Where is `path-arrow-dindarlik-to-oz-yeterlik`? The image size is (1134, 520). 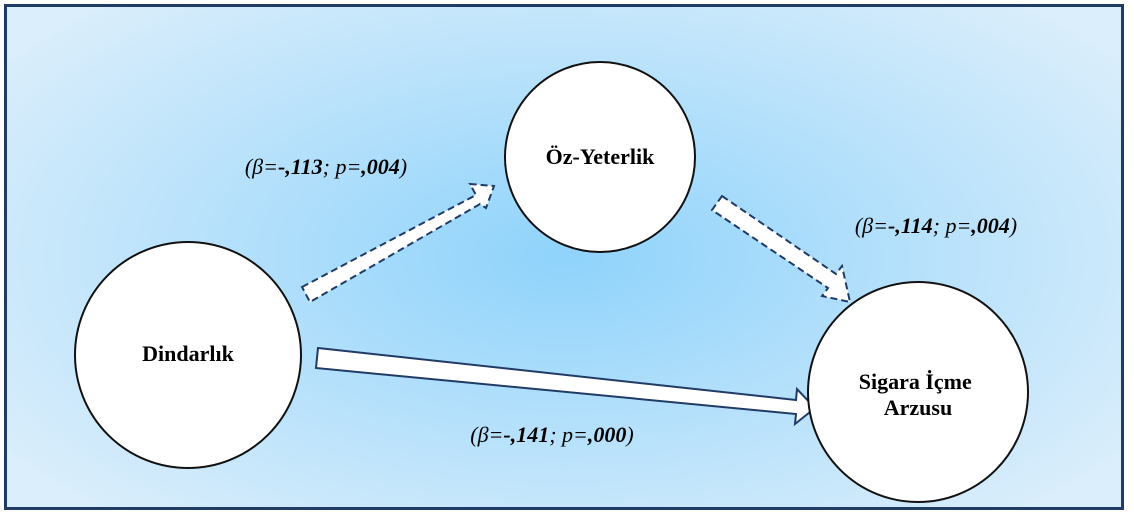
path-arrow-dindarlik-to-oz-yeterlik is located at coordinates (398, 243).